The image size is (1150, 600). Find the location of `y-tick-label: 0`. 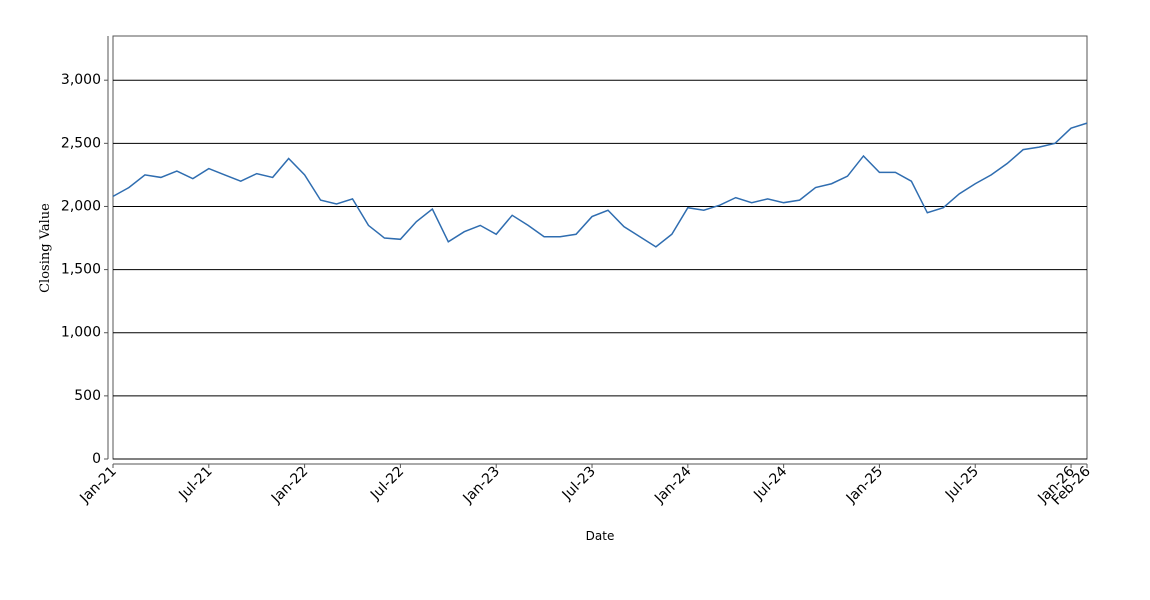

y-tick-label: 0 is located at coordinates (96, 459).